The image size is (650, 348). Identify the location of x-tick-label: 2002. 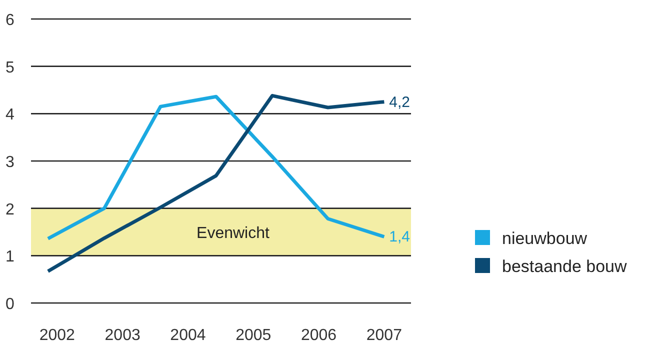
(57, 335).